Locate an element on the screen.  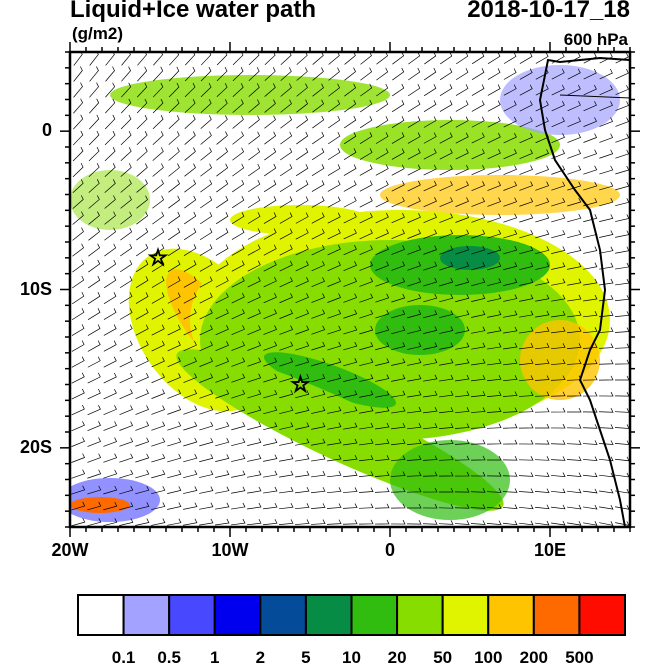
colorbar-box is located at coordinates (237, 615).